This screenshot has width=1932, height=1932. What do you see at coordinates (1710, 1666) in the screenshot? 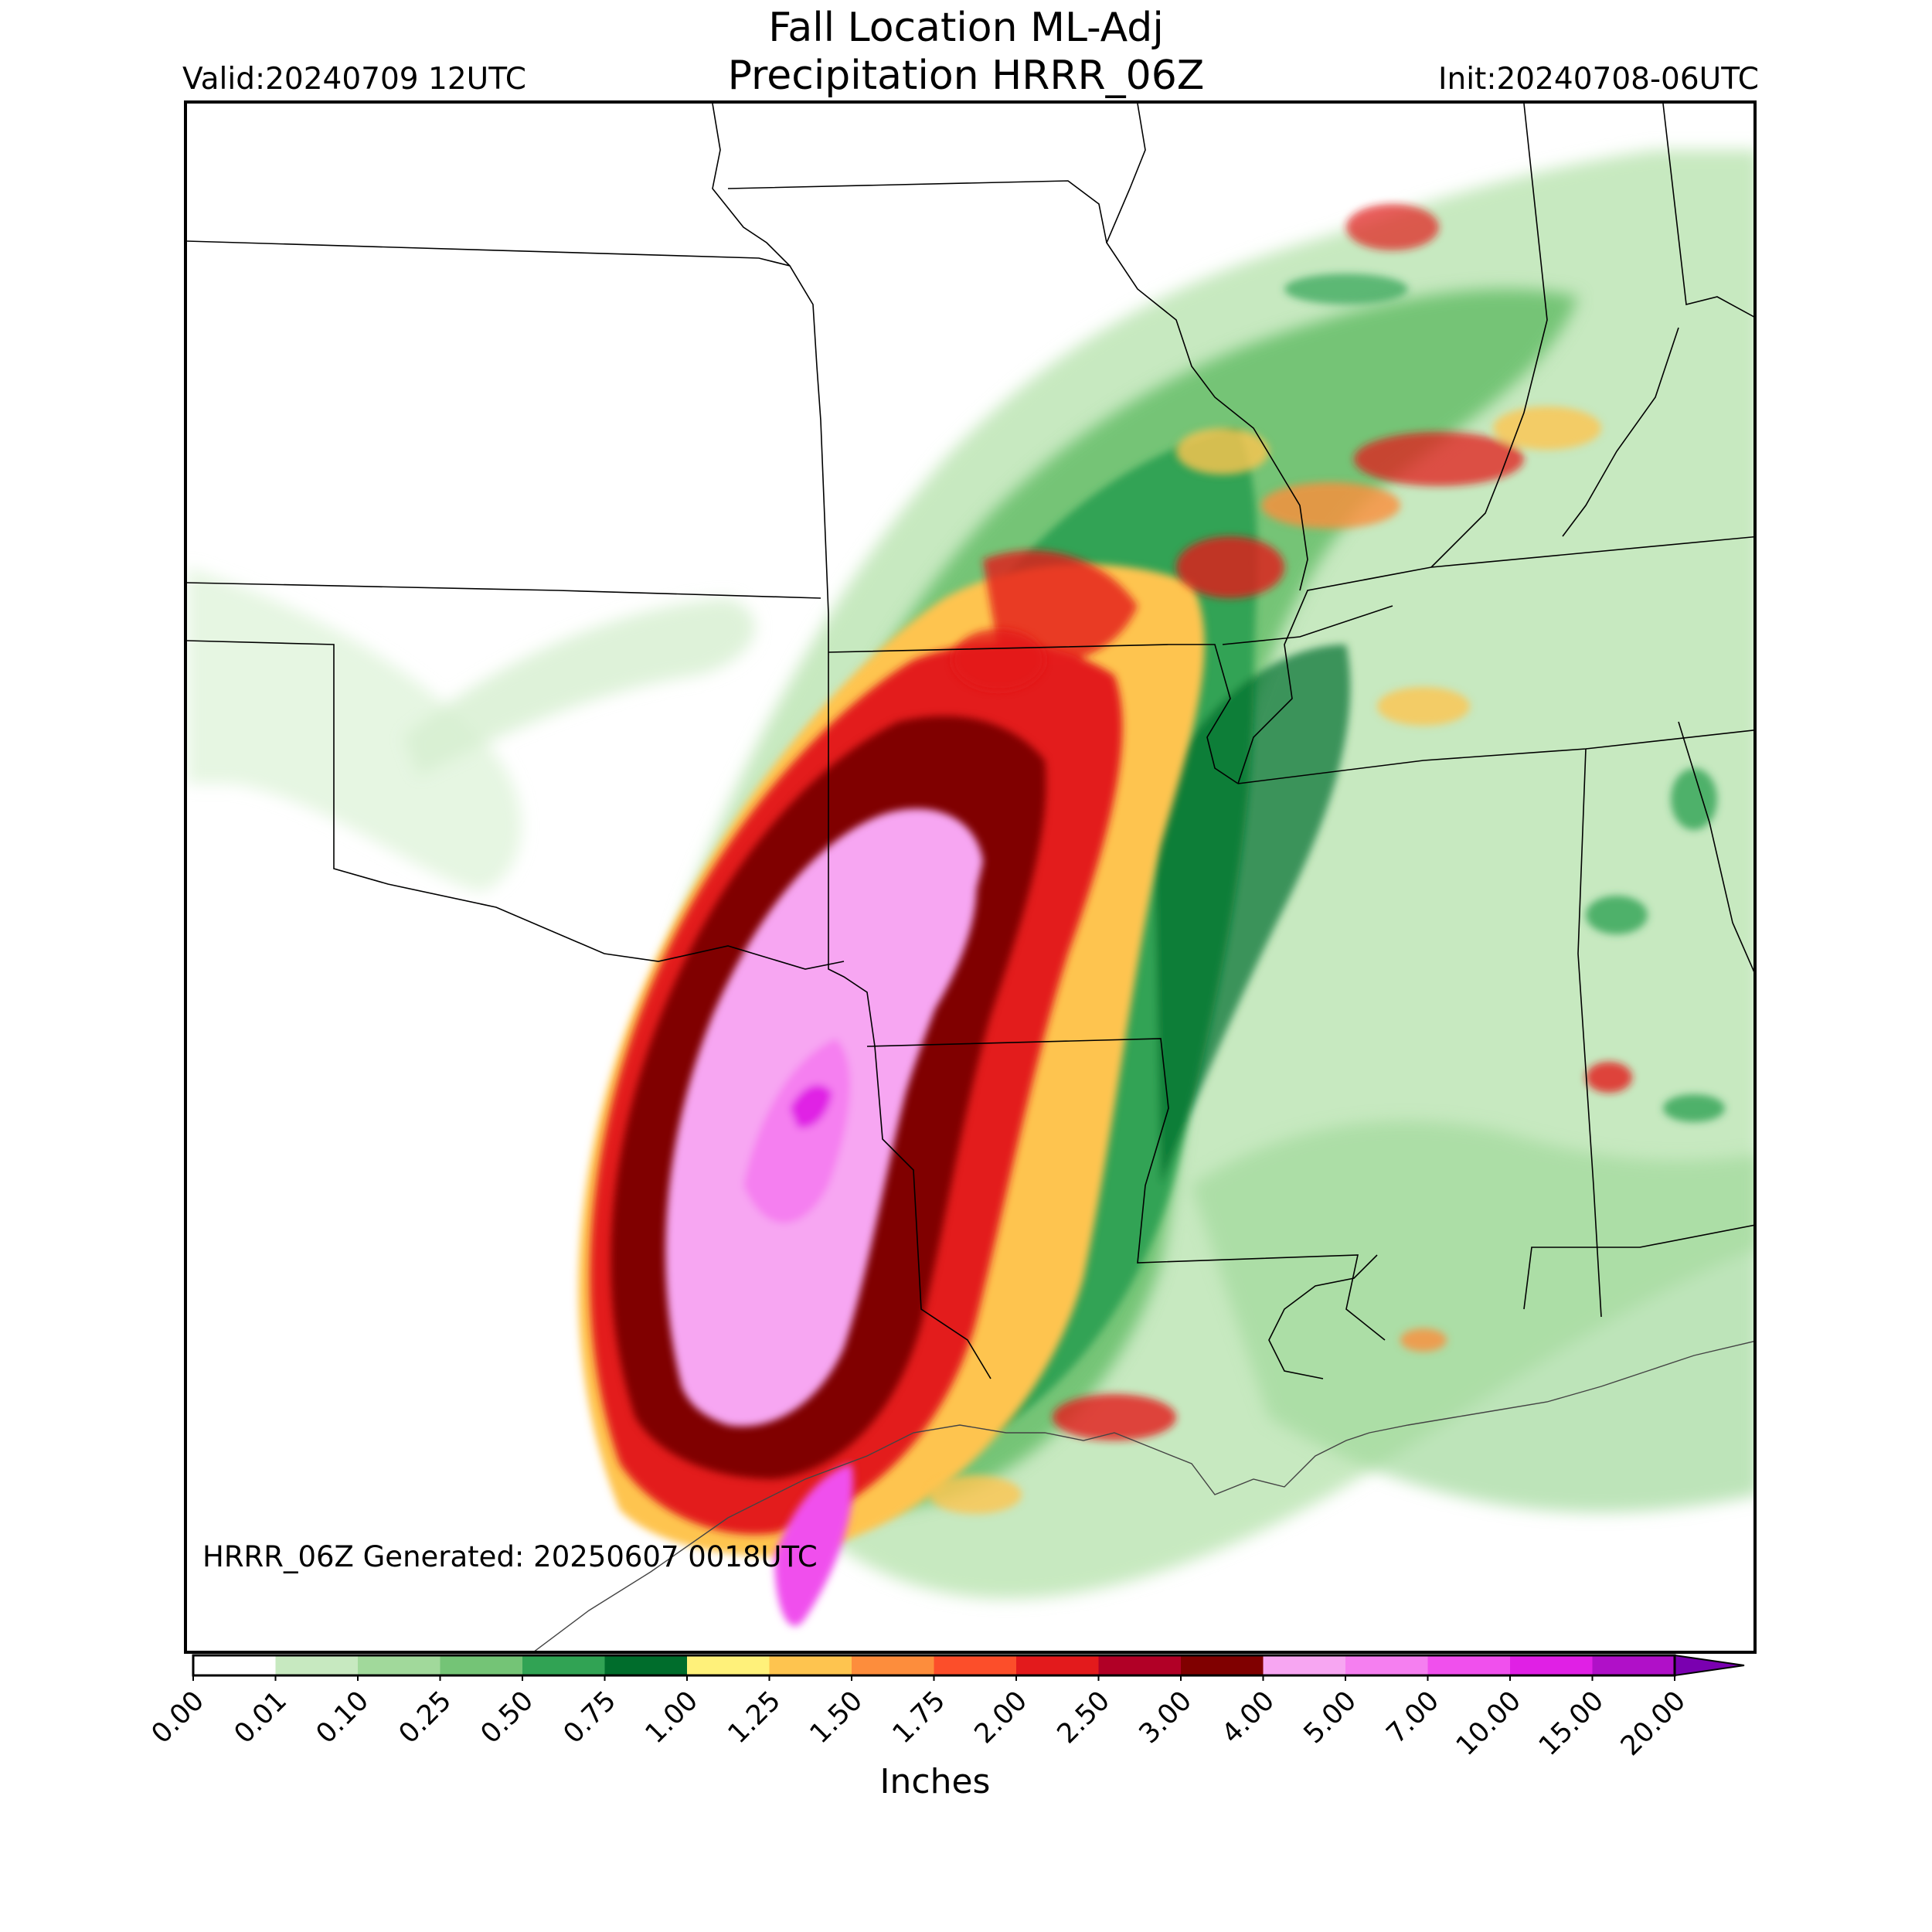
I see `colorbar-extend-arrow` at bounding box center [1710, 1666].